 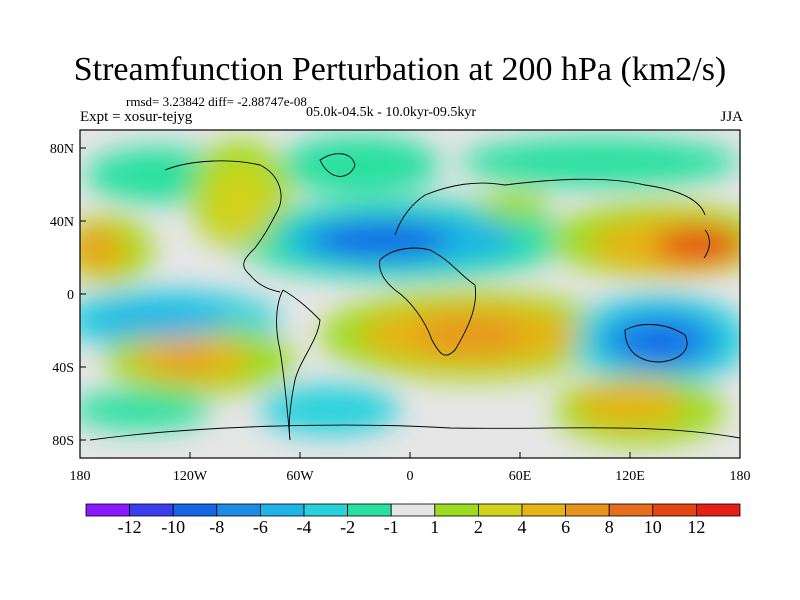 What do you see at coordinates (136, 117) in the screenshot?
I see `experiment-text: Expt = xosur-tejyg` at bounding box center [136, 117].